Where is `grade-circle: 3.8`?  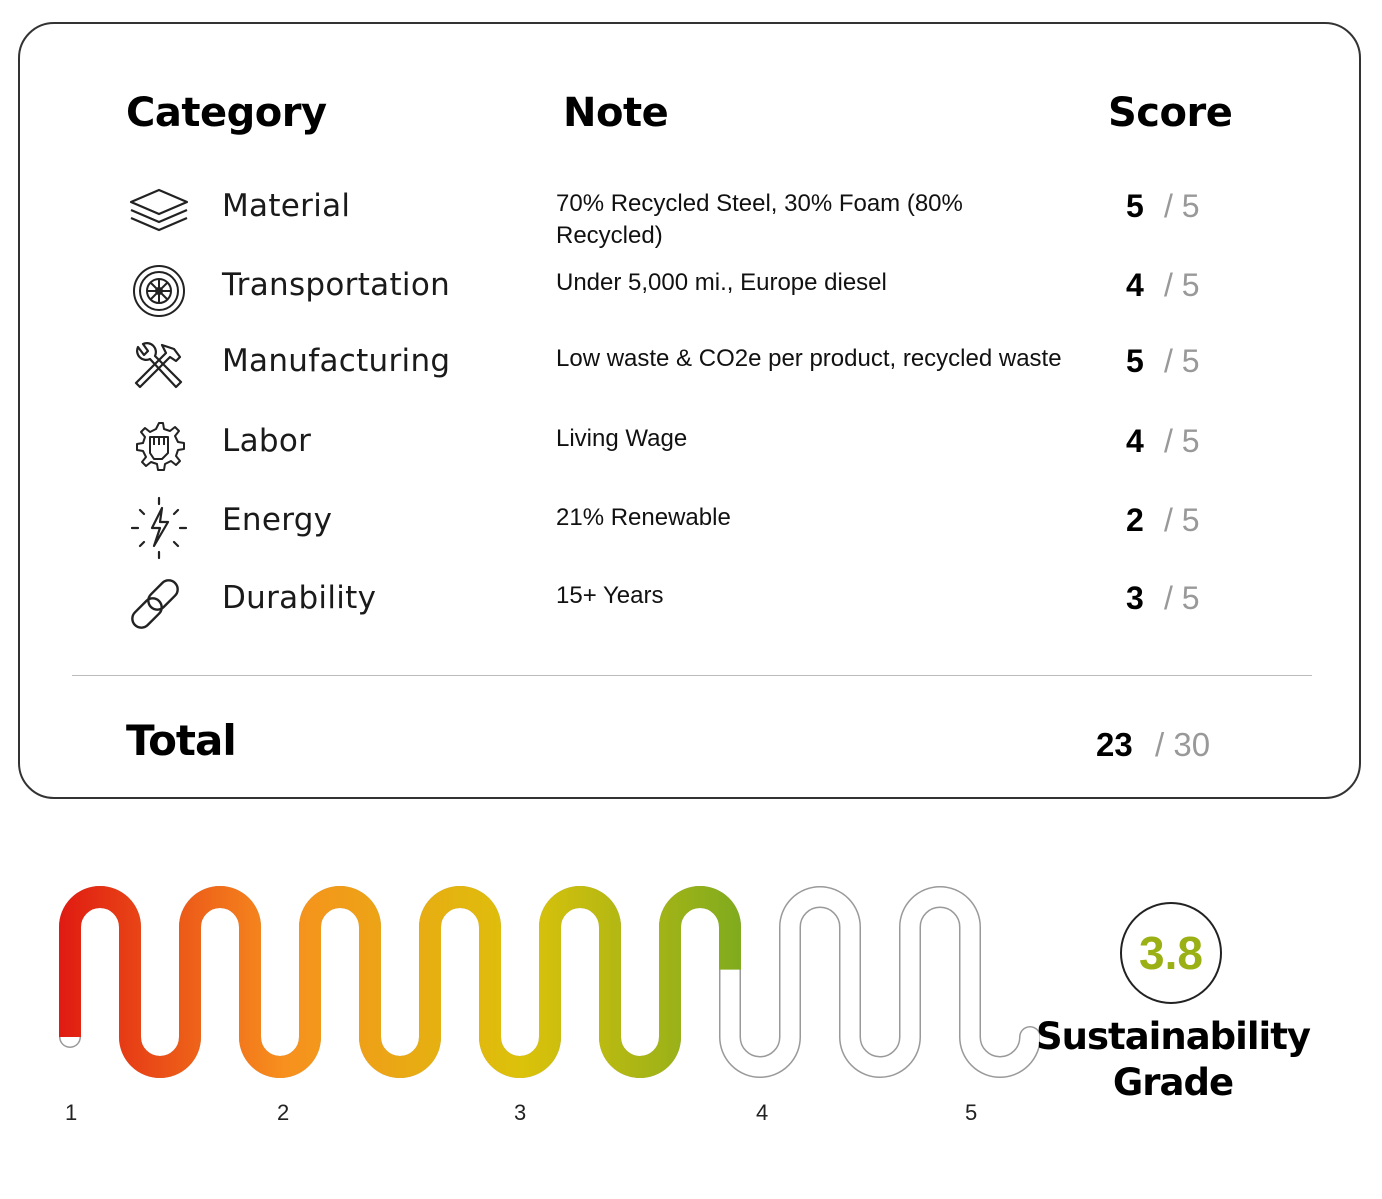 grade-circle: 3.8 is located at coordinates (1171, 953).